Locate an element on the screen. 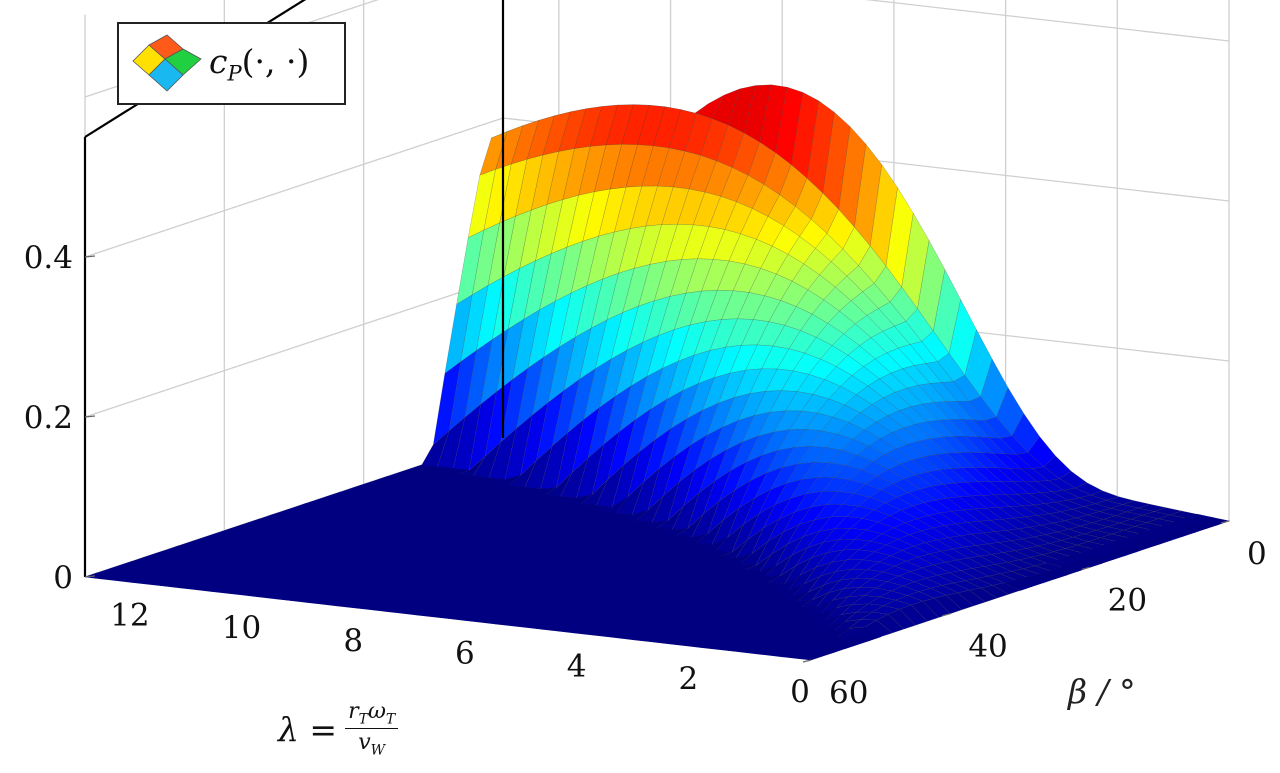 This screenshot has height=773, width=1280. y-axis-label: β / ° is located at coordinates (1102, 691).